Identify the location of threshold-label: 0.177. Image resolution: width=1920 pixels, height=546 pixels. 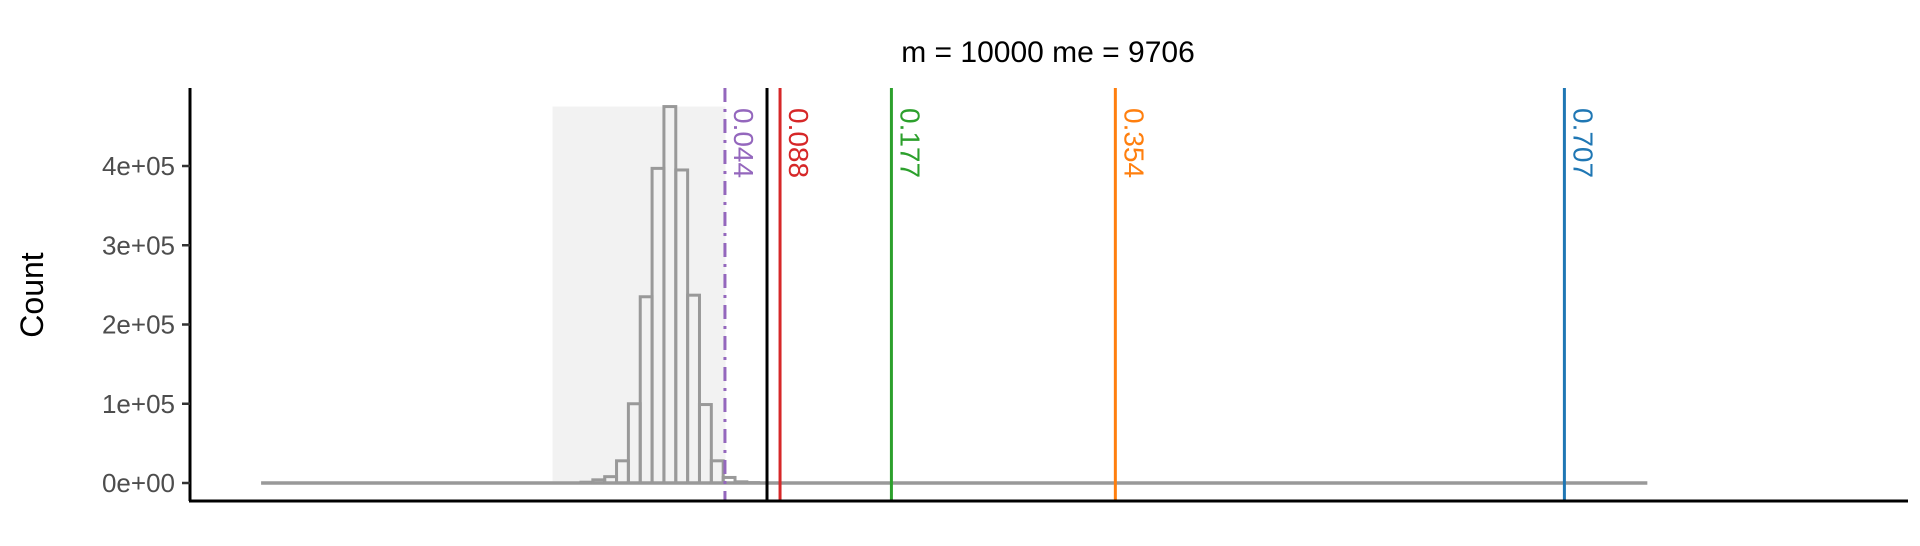
(909, 143).